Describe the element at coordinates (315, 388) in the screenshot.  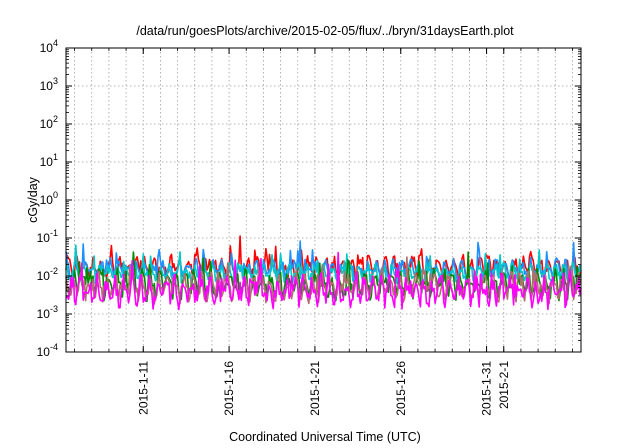
I see `x-tick-label: 2015-1-21` at that location.